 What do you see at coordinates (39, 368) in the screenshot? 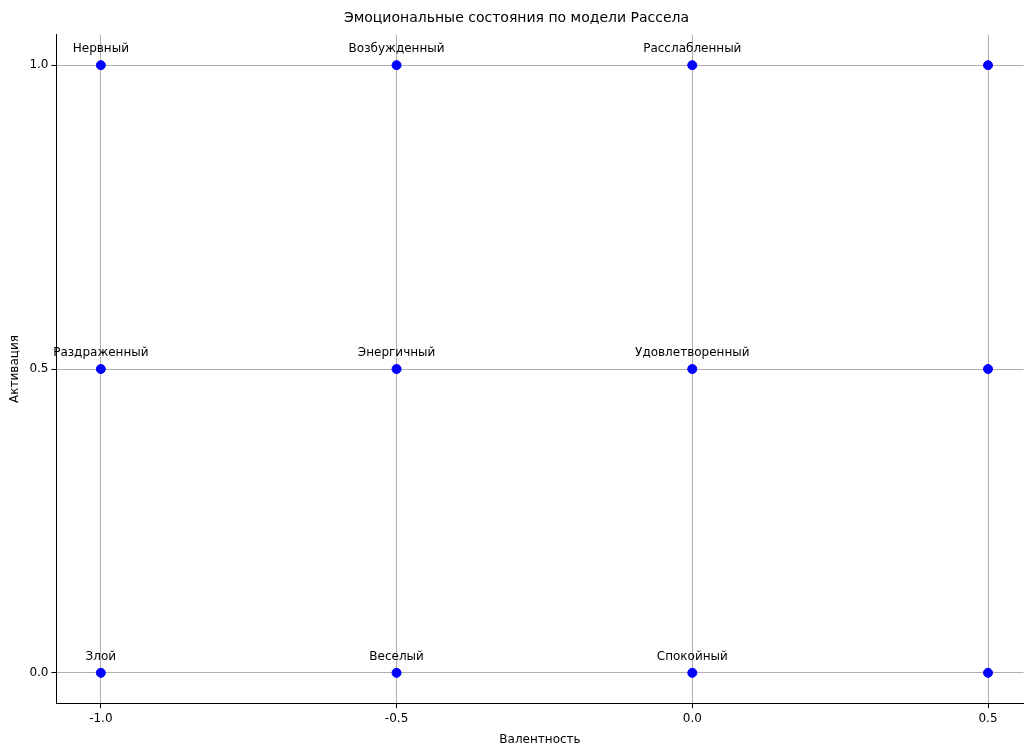
I see `y-tick-label: 0.5` at bounding box center [39, 368].